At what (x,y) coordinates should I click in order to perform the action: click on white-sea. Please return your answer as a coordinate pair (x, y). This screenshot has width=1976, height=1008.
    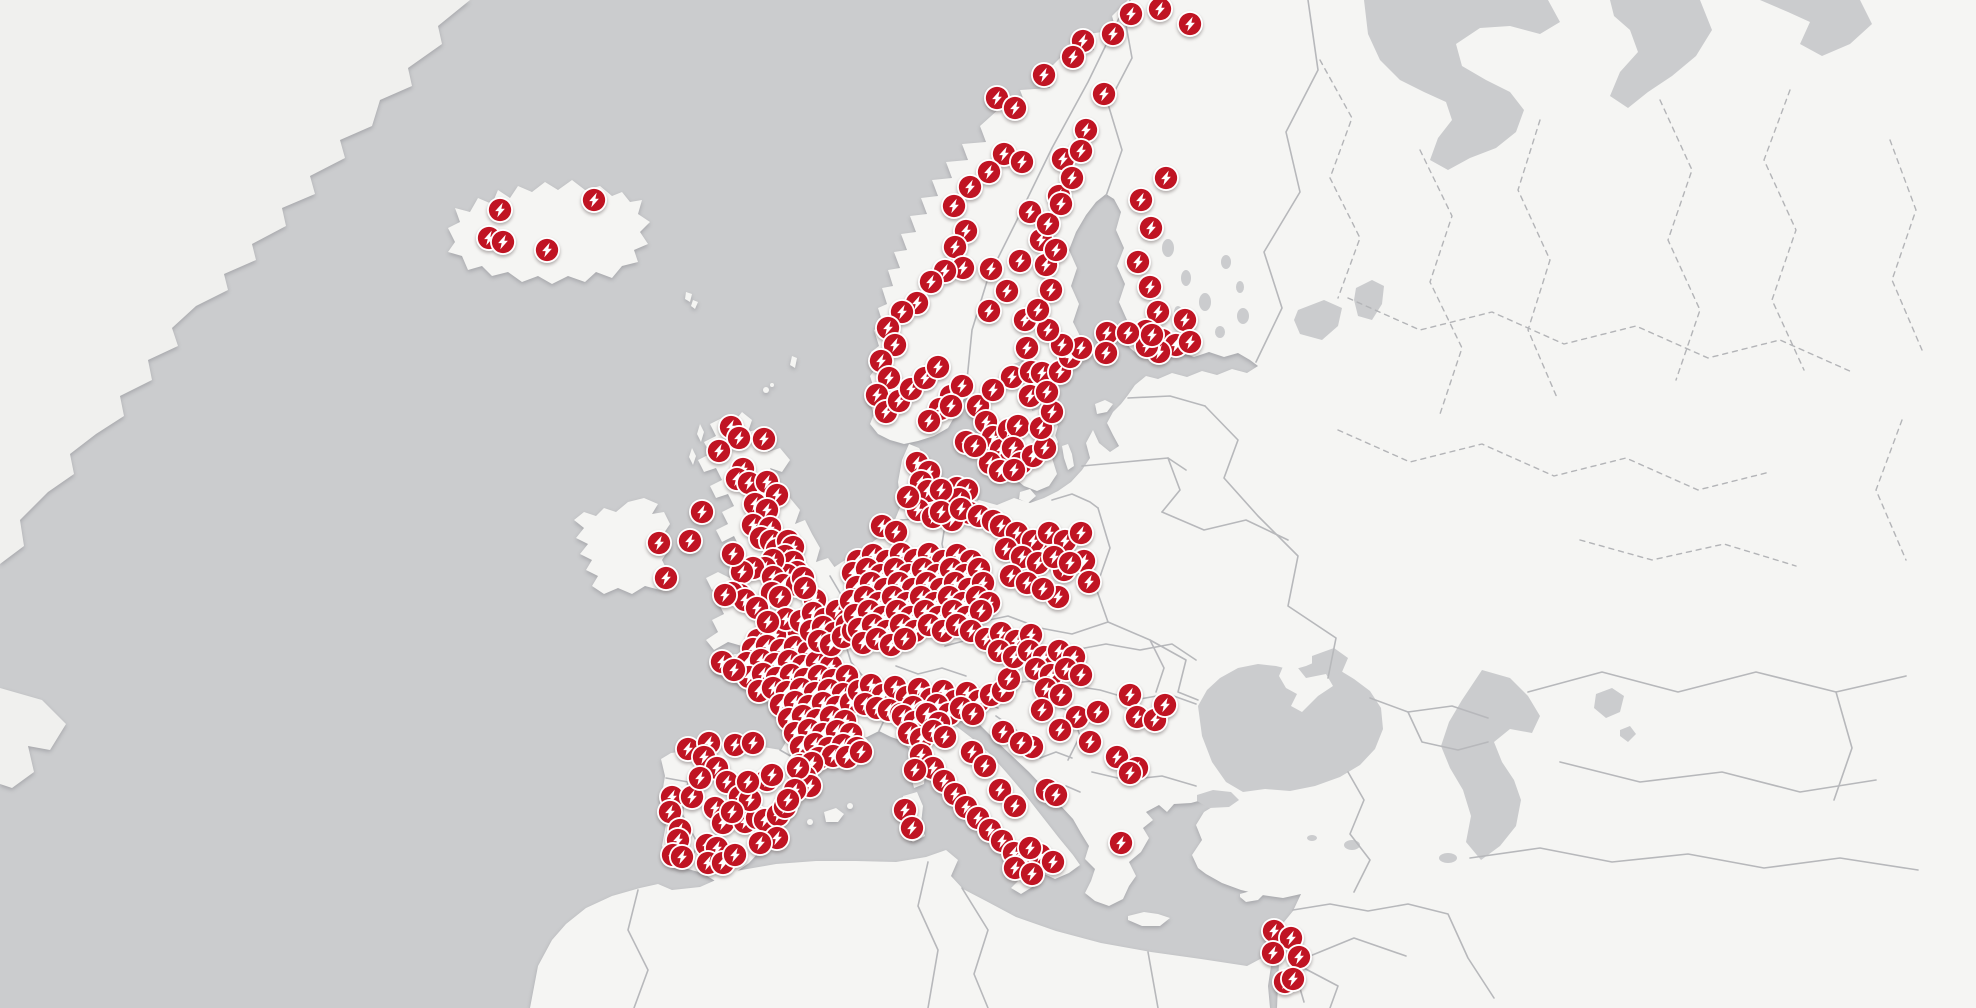
    Looking at the image, I should click on (1462, 85).